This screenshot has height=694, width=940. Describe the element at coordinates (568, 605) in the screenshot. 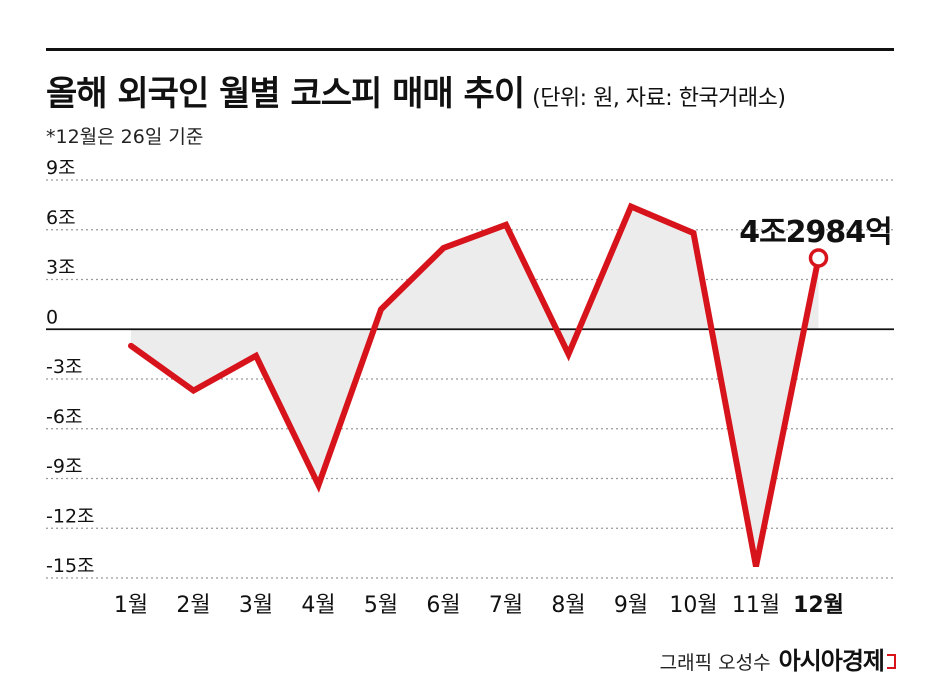

I see `x-tick-label: 8월` at that location.